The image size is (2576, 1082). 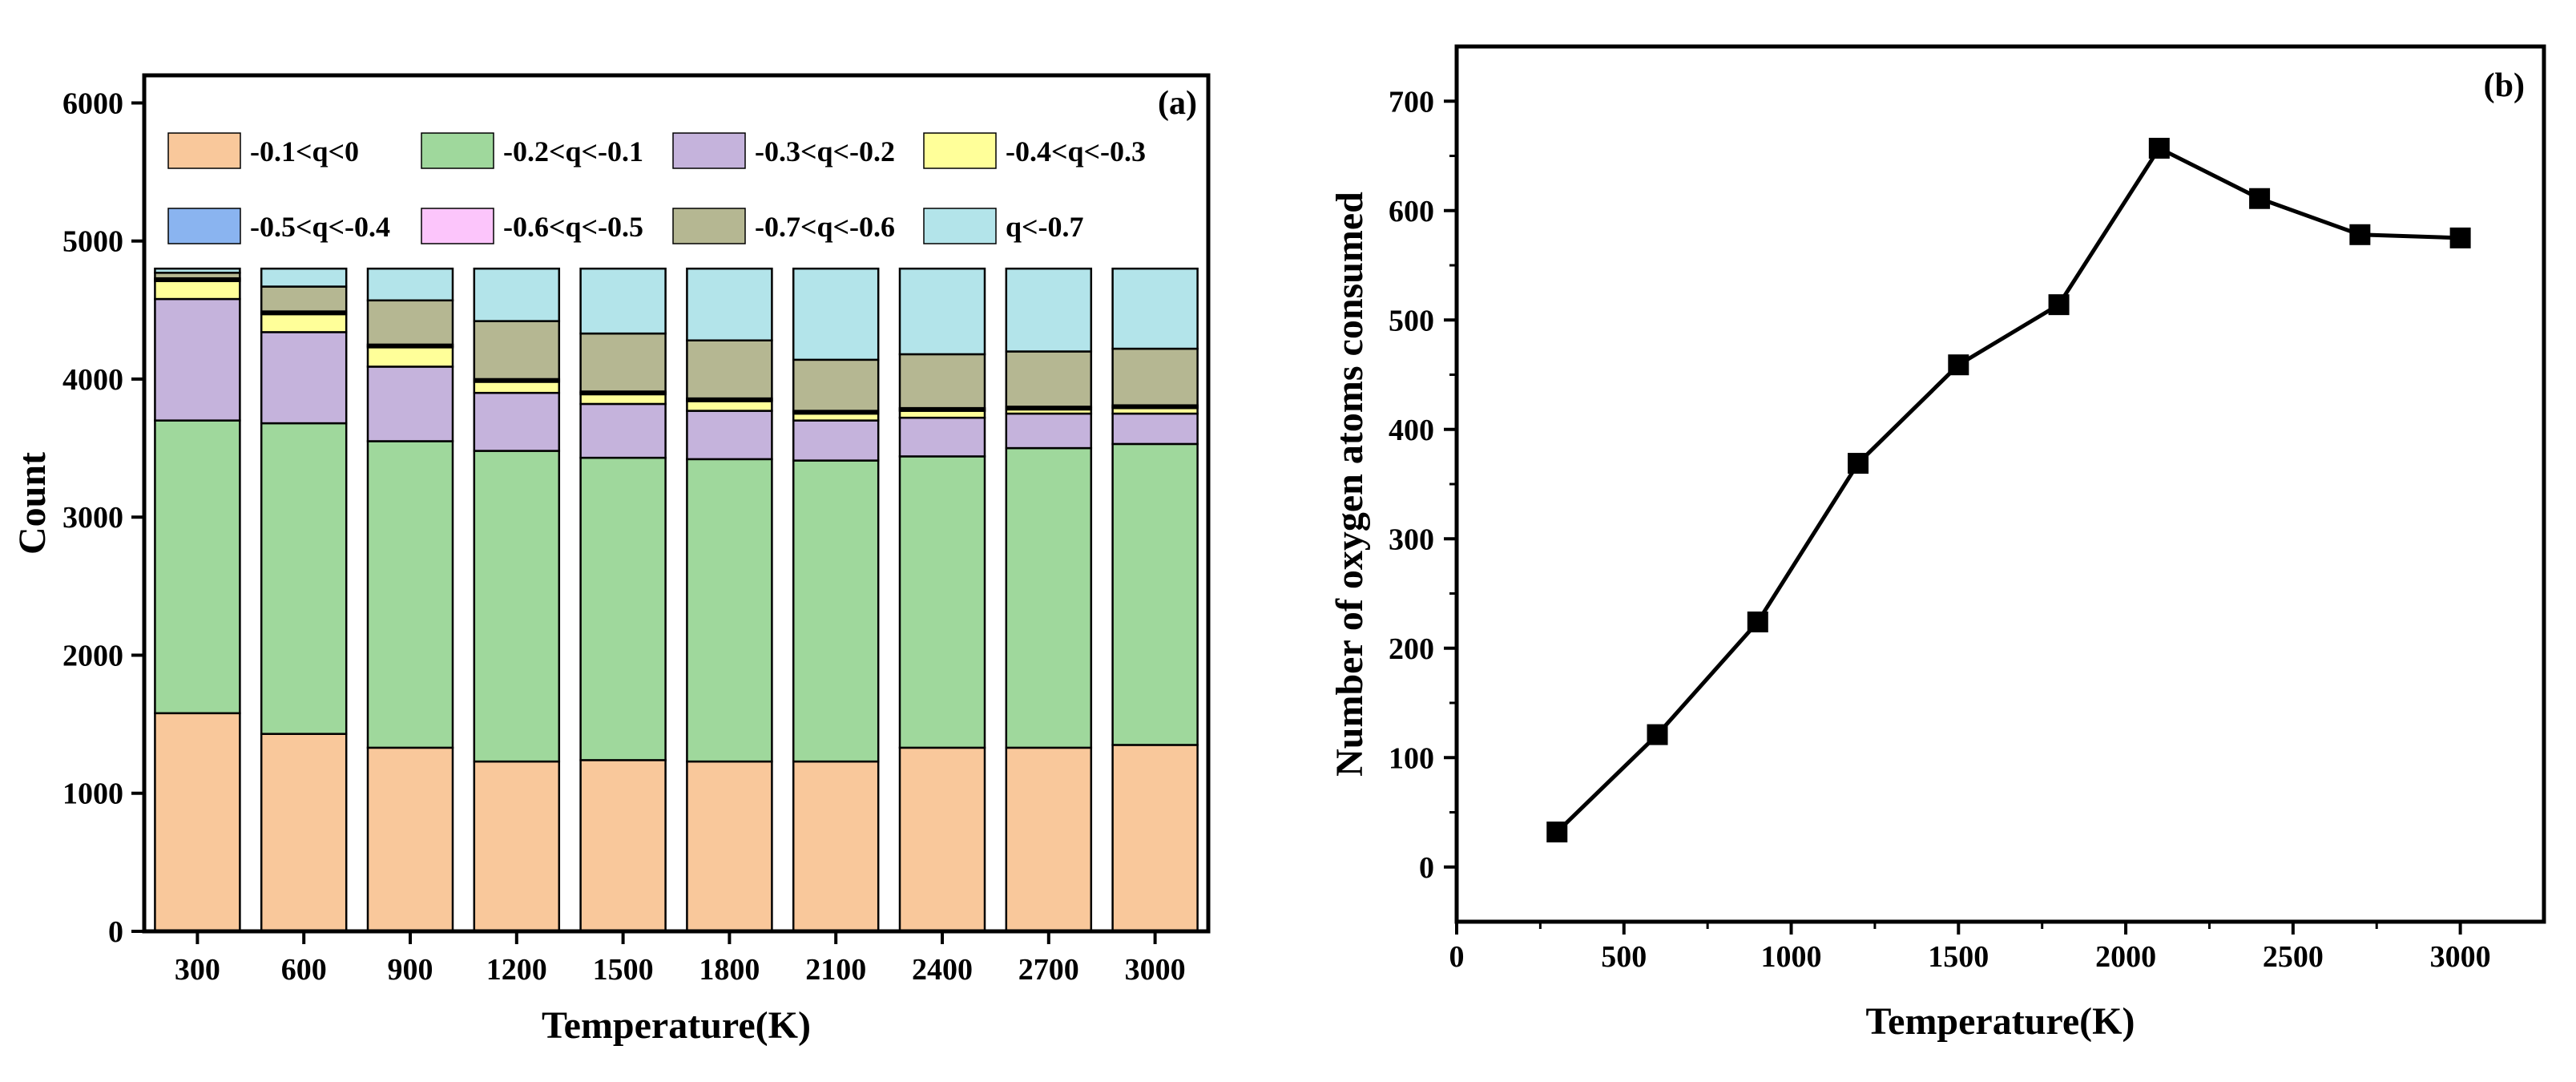 I want to click on x-tick-label: 0, so click(x=1457, y=957).